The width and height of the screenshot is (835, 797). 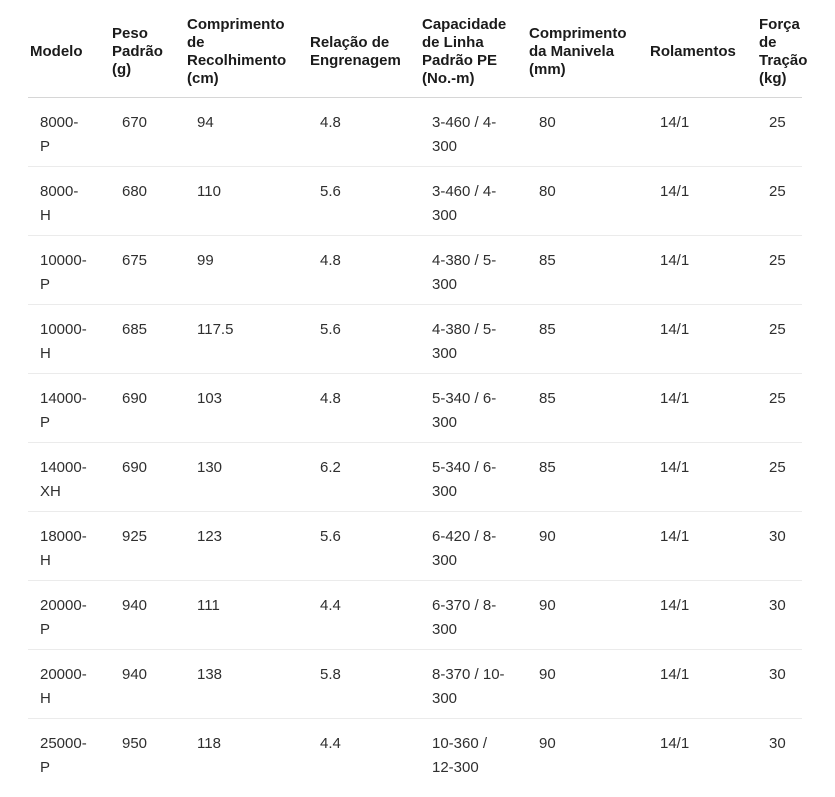 I want to click on cell-modelo: 25000-P, so click(x=63, y=755).